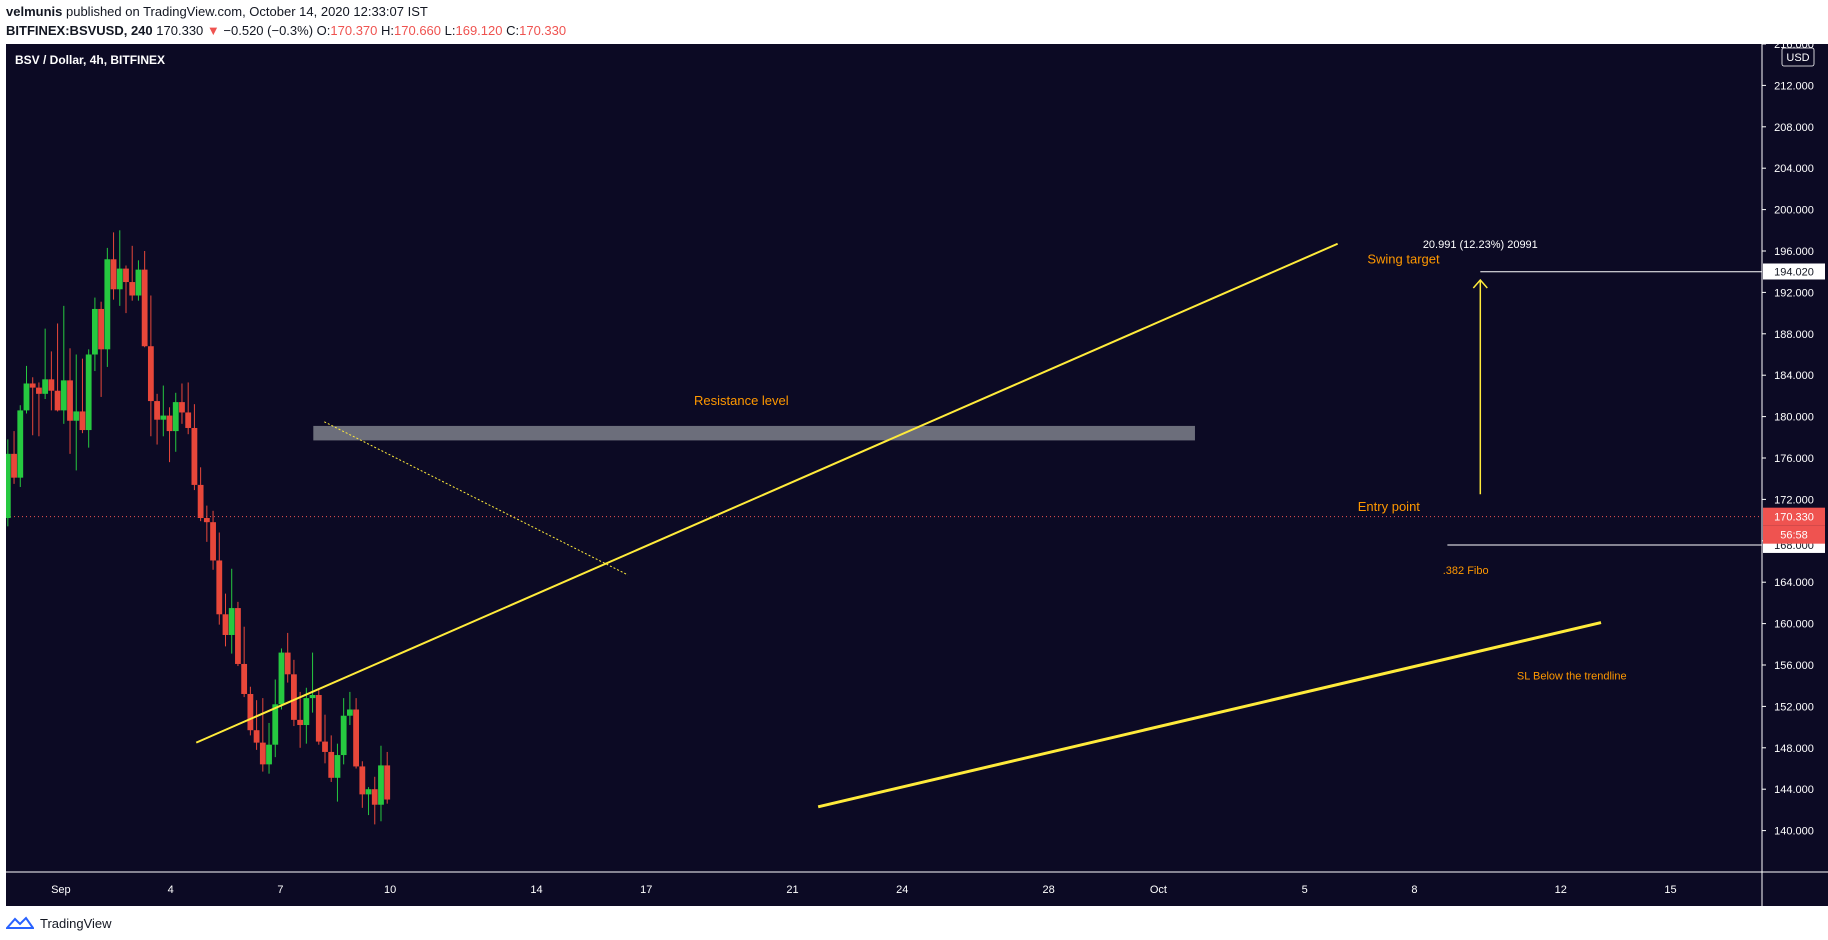 This screenshot has width=1828, height=940. I want to click on chart-title: BSV / Dollar, 4h, BITFINEX, so click(90, 60).